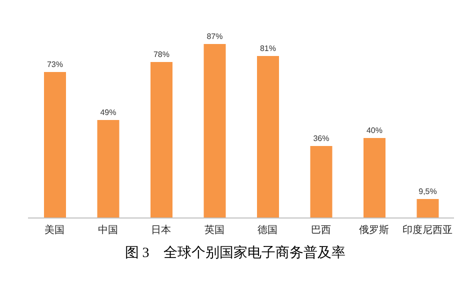  Describe the element at coordinates (54, 230) in the screenshot. I see `x-tick-label: 美国` at that location.